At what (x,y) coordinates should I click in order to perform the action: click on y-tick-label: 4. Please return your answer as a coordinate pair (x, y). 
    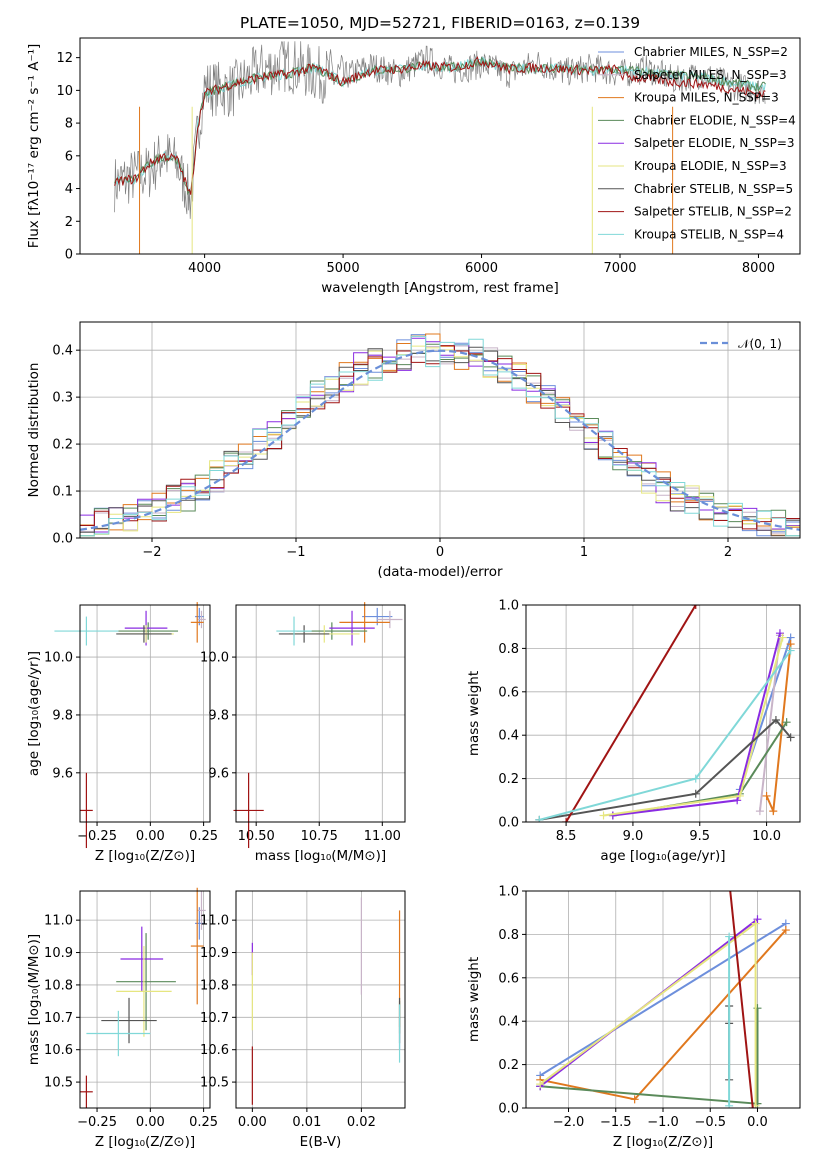
    Looking at the image, I should click on (69, 189).